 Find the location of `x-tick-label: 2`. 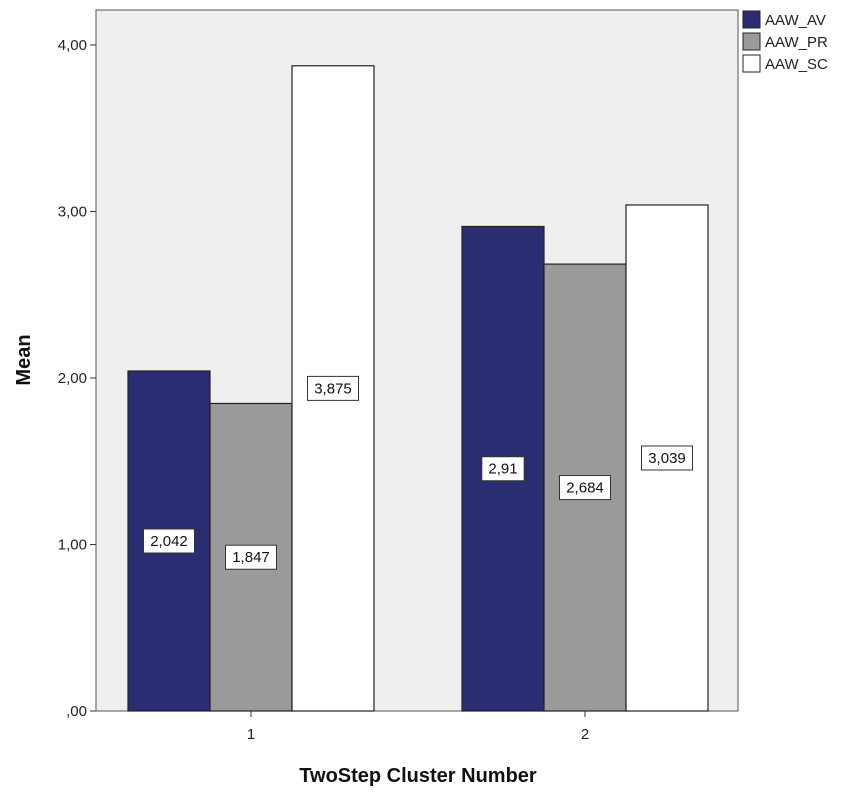

x-tick-label: 2 is located at coordinates (585, 734).